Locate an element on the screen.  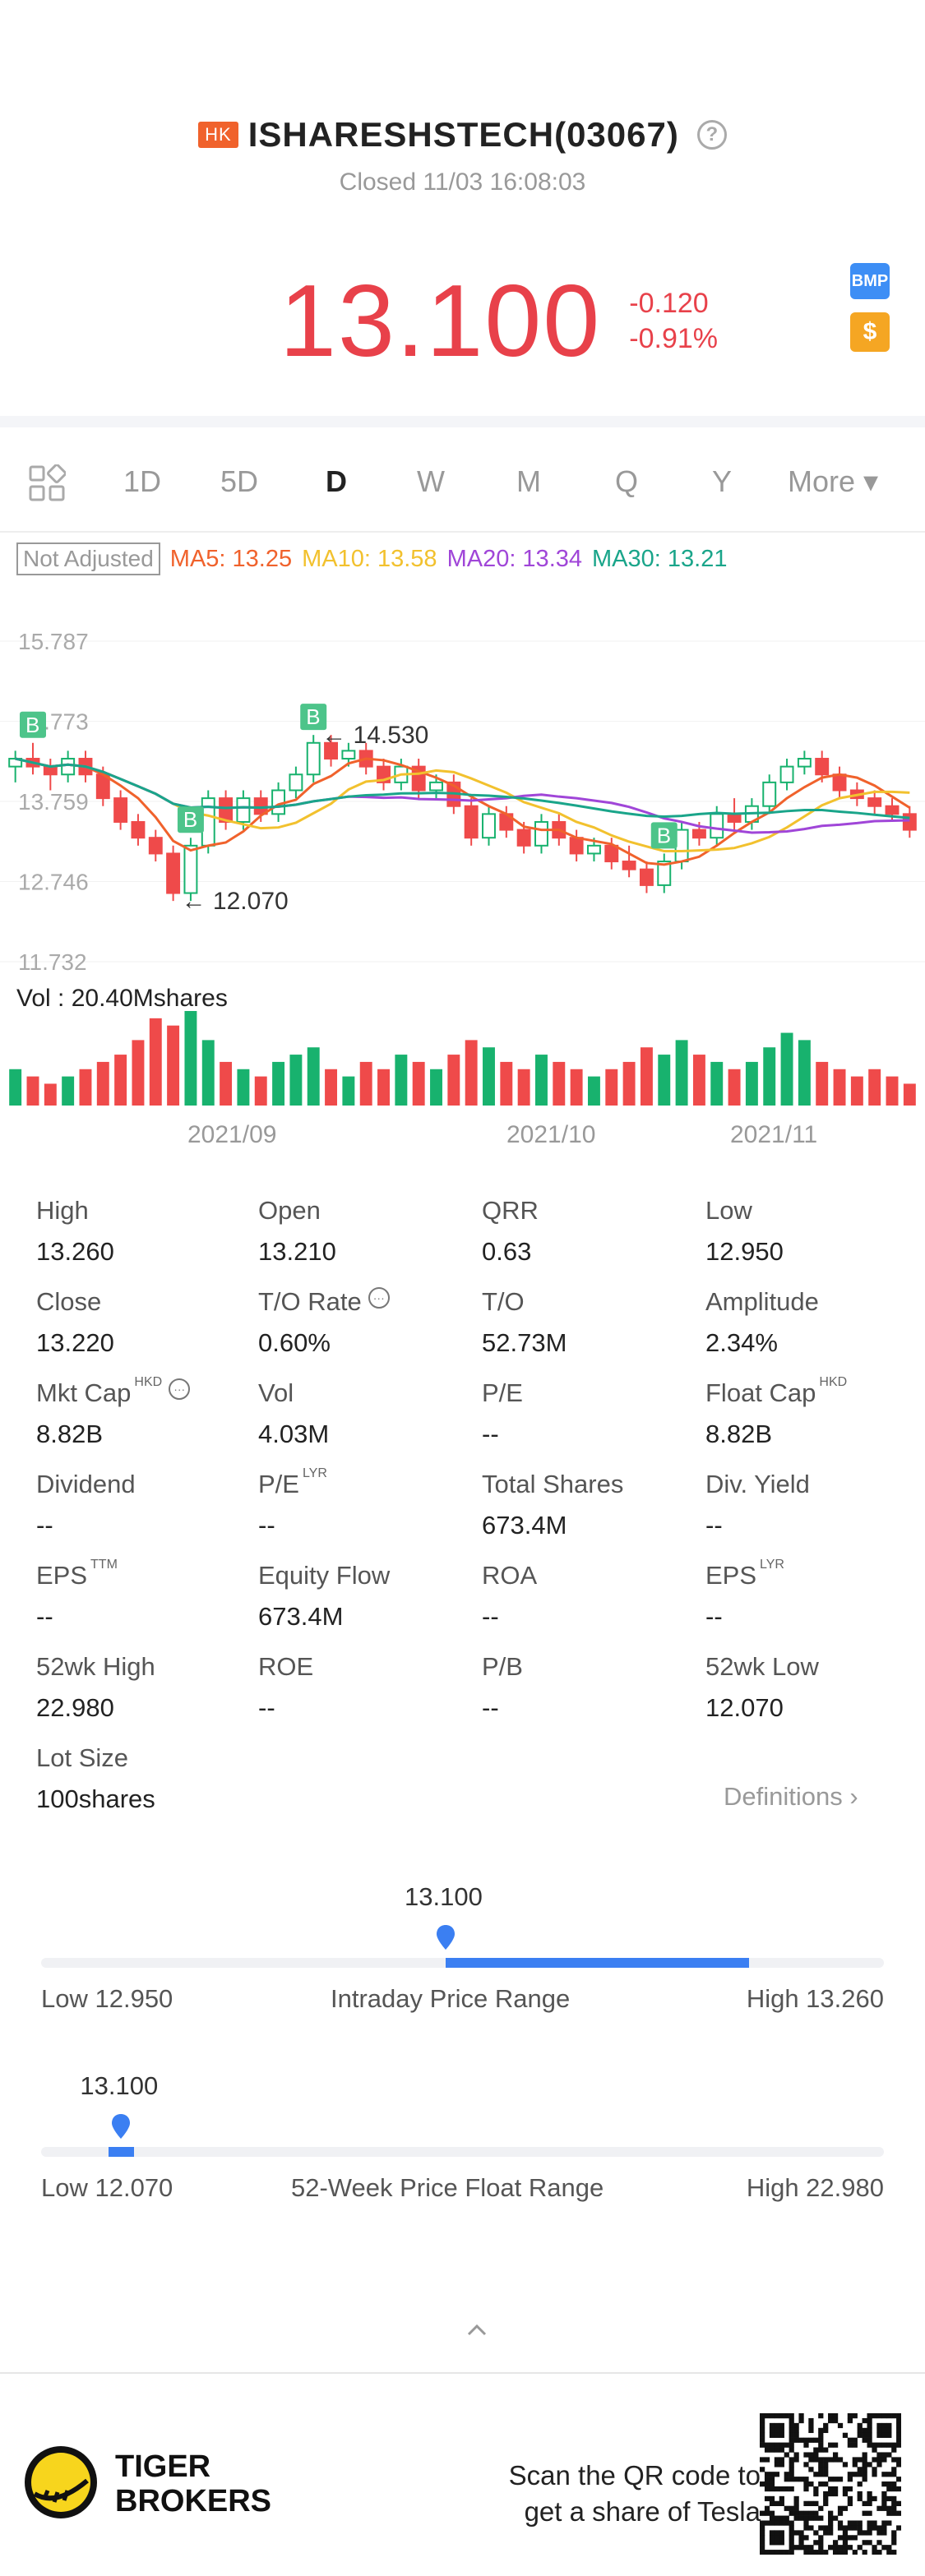
tab-5d: 5D is located at coordinates (239, 481).